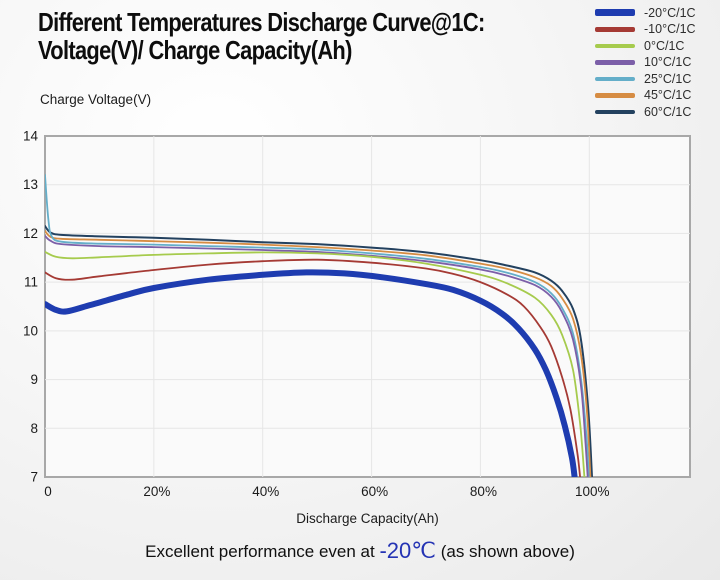 The height and width of the screenshot is (580, 720). I want to click on footer-text-prefix: Excellent performance even at, so click(262, 551).